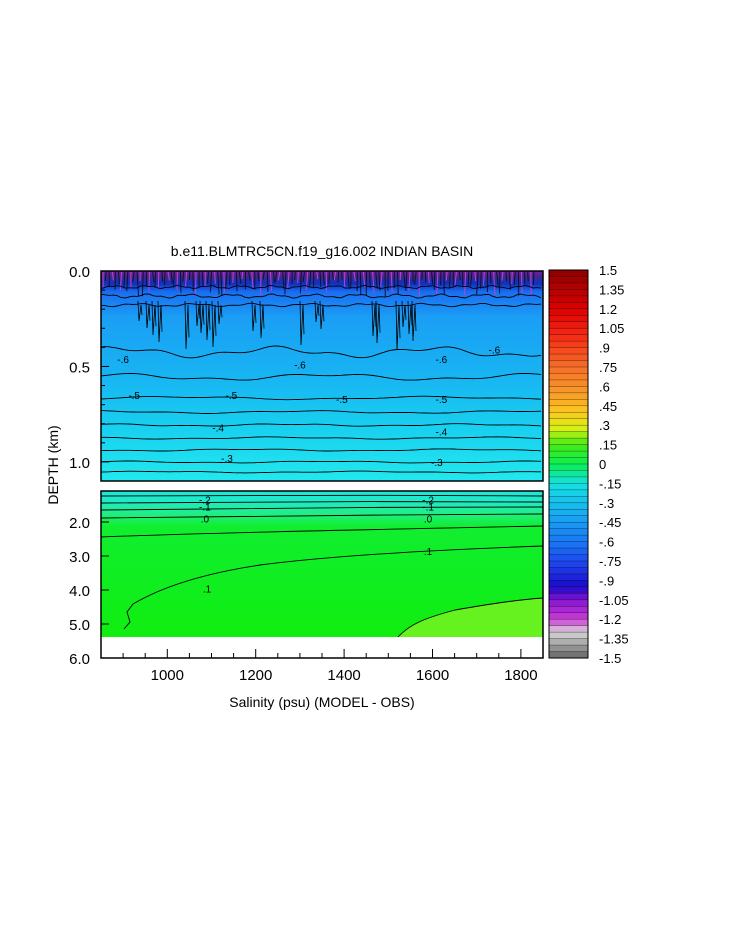 The height and width of the screenshot is (945, 733). What do you see at coordinates (608, 309) in the screenshot?
I see `colorbar-label: 1.2` at bounding box center [608, 309].